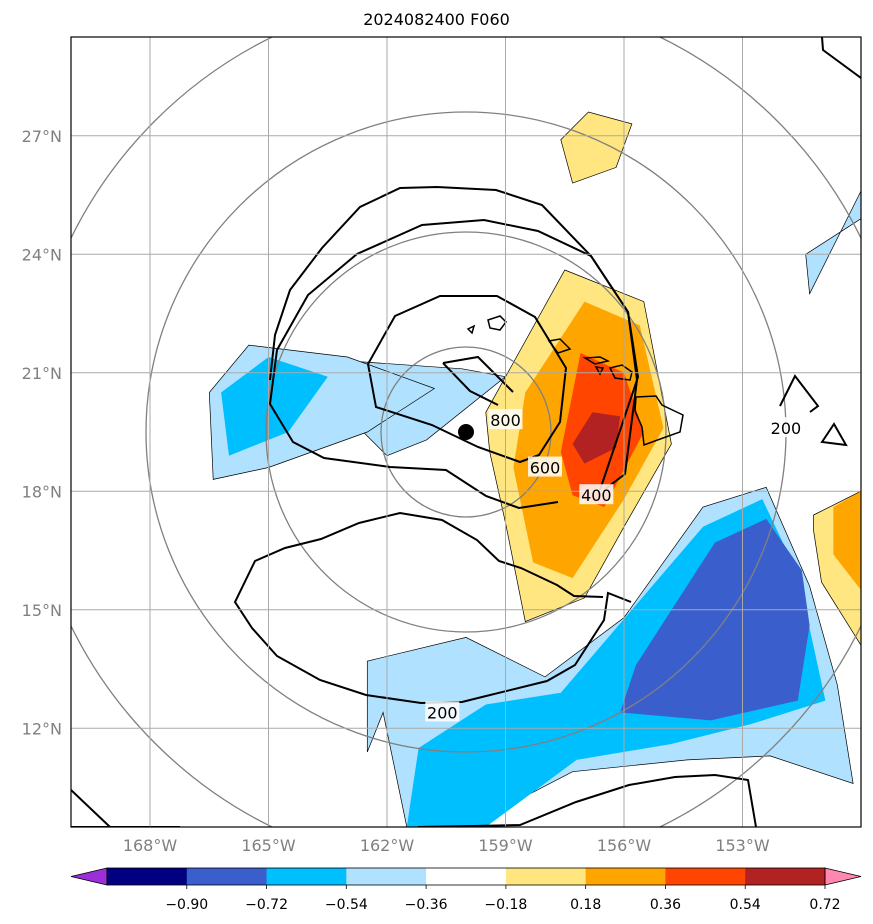 The width and height of the screenshot is (873, 924). Describe the element at coordinates (387, 845) in the screenshot. I see `lon-tick-label: 162°W` at that location.